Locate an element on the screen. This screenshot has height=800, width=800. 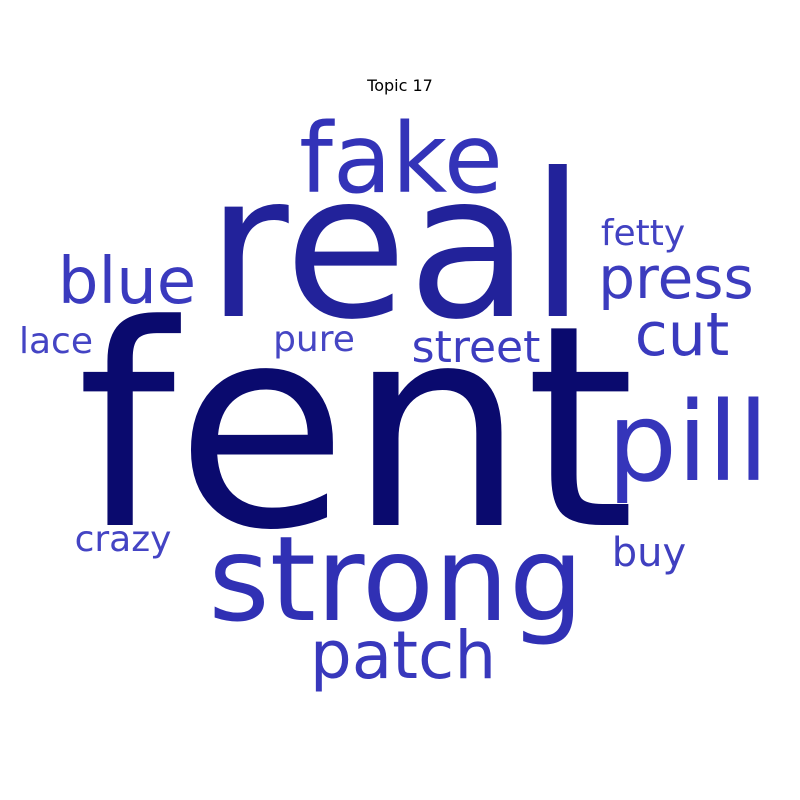
word-lace: lace is located at coordinates (56, 341).